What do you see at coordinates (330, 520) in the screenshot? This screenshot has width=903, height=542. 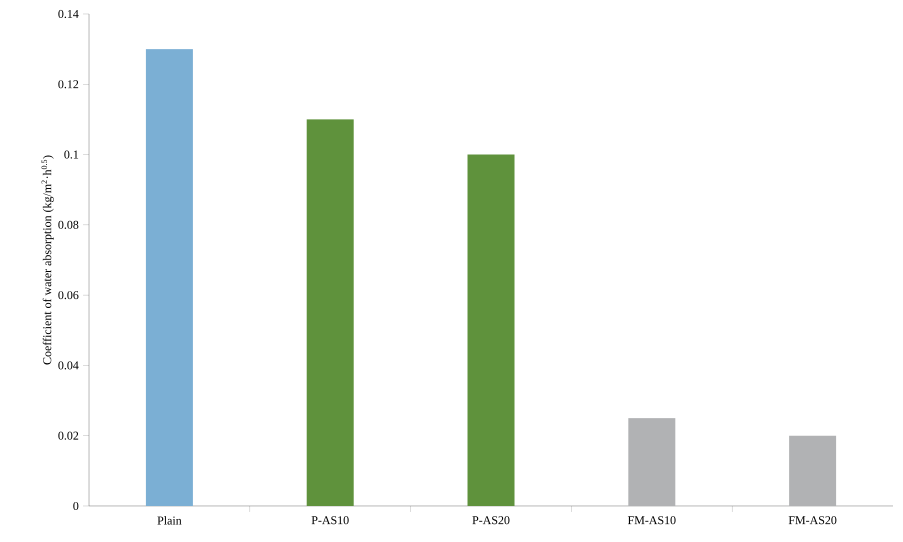 I see `x-tick-label: P-AS10` at bounding box center [330, 520].